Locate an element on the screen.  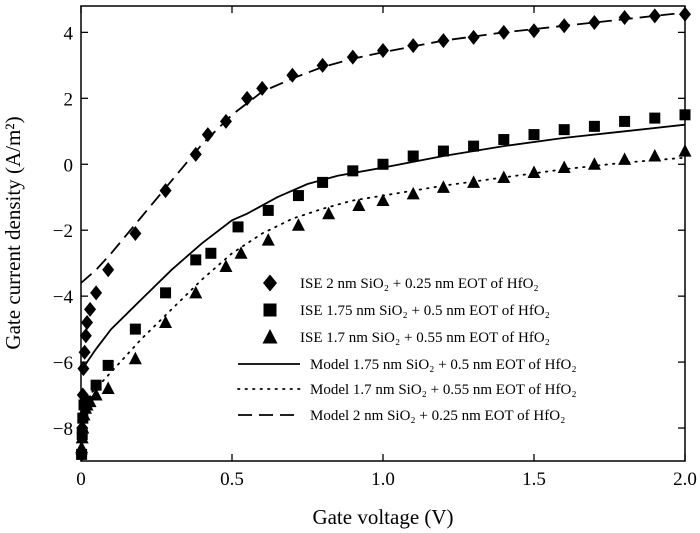
x-tick-label: 0.5 is located at coordinates (232, 479).